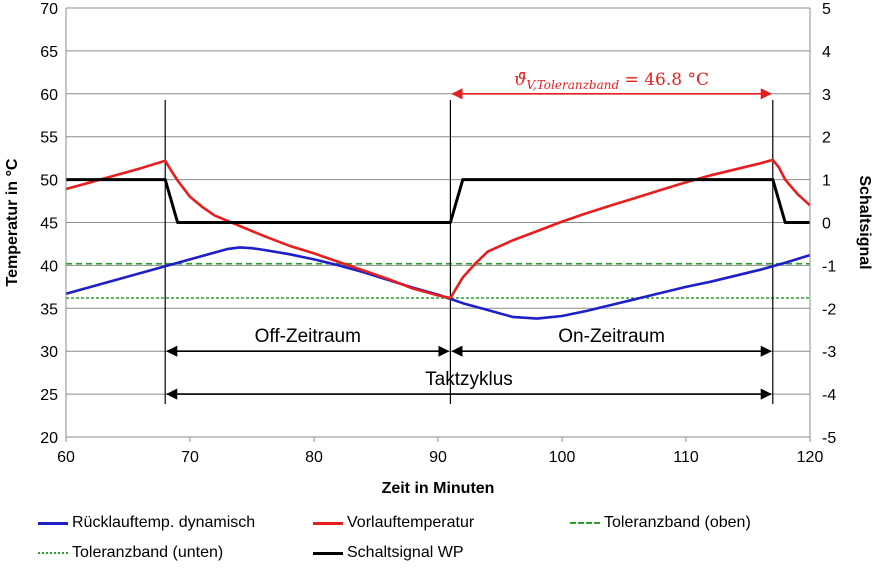 This screenshot has height=568, width=872. I want to click on y2-tick-label: 1, so click(826, 181).